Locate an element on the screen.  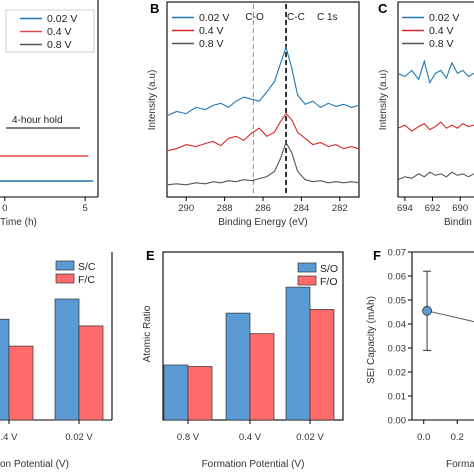
panel-d-x-label: on Potential (V) is located at coordinates (34, 464).